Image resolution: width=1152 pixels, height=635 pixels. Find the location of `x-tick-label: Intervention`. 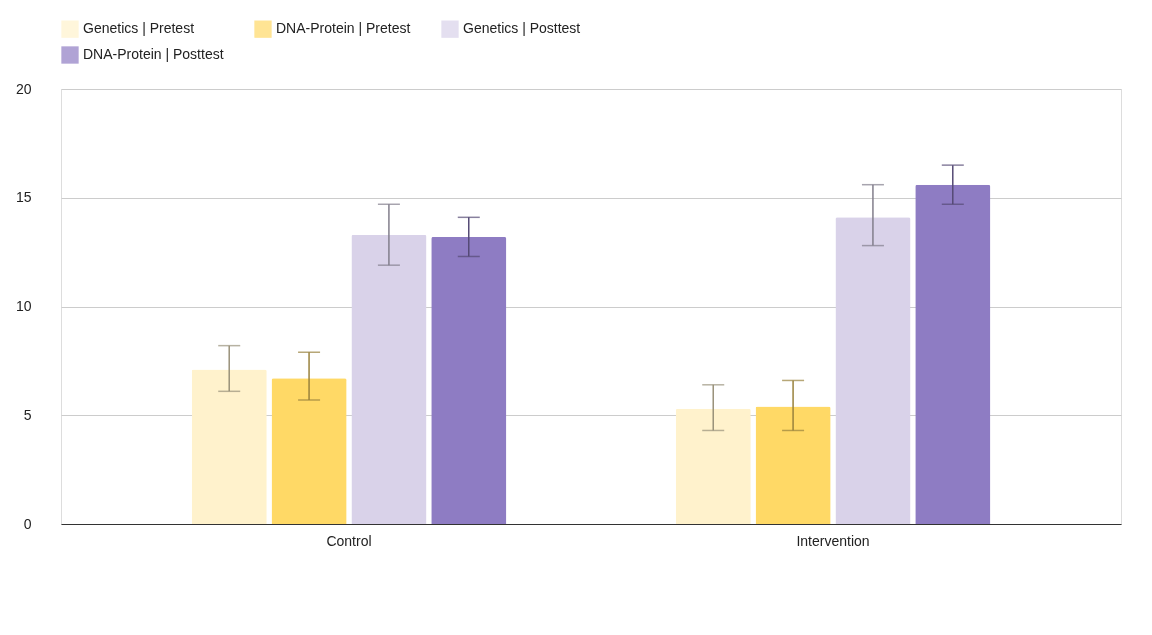

x-tick-label: Intervention is located at coordinates (833, 540).